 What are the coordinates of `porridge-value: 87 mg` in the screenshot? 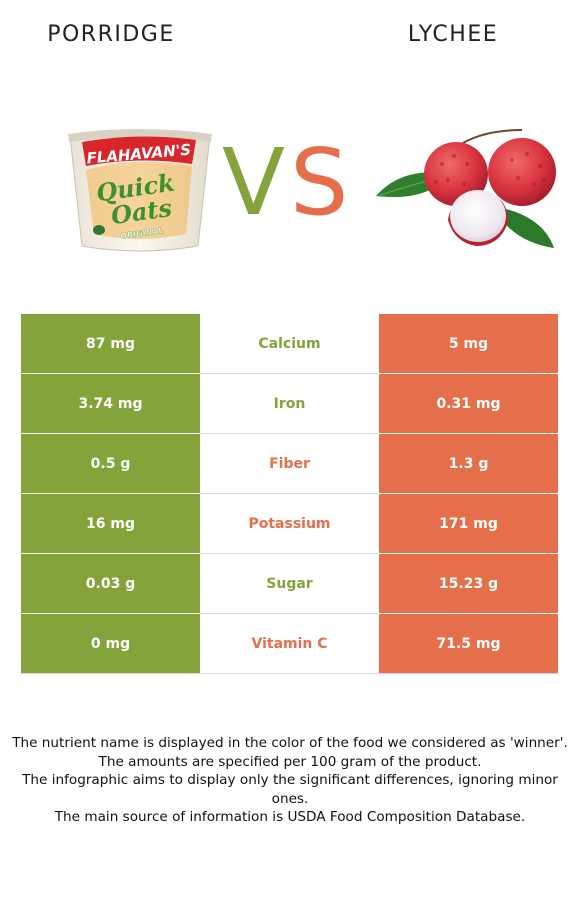 It's located at (110, 344).